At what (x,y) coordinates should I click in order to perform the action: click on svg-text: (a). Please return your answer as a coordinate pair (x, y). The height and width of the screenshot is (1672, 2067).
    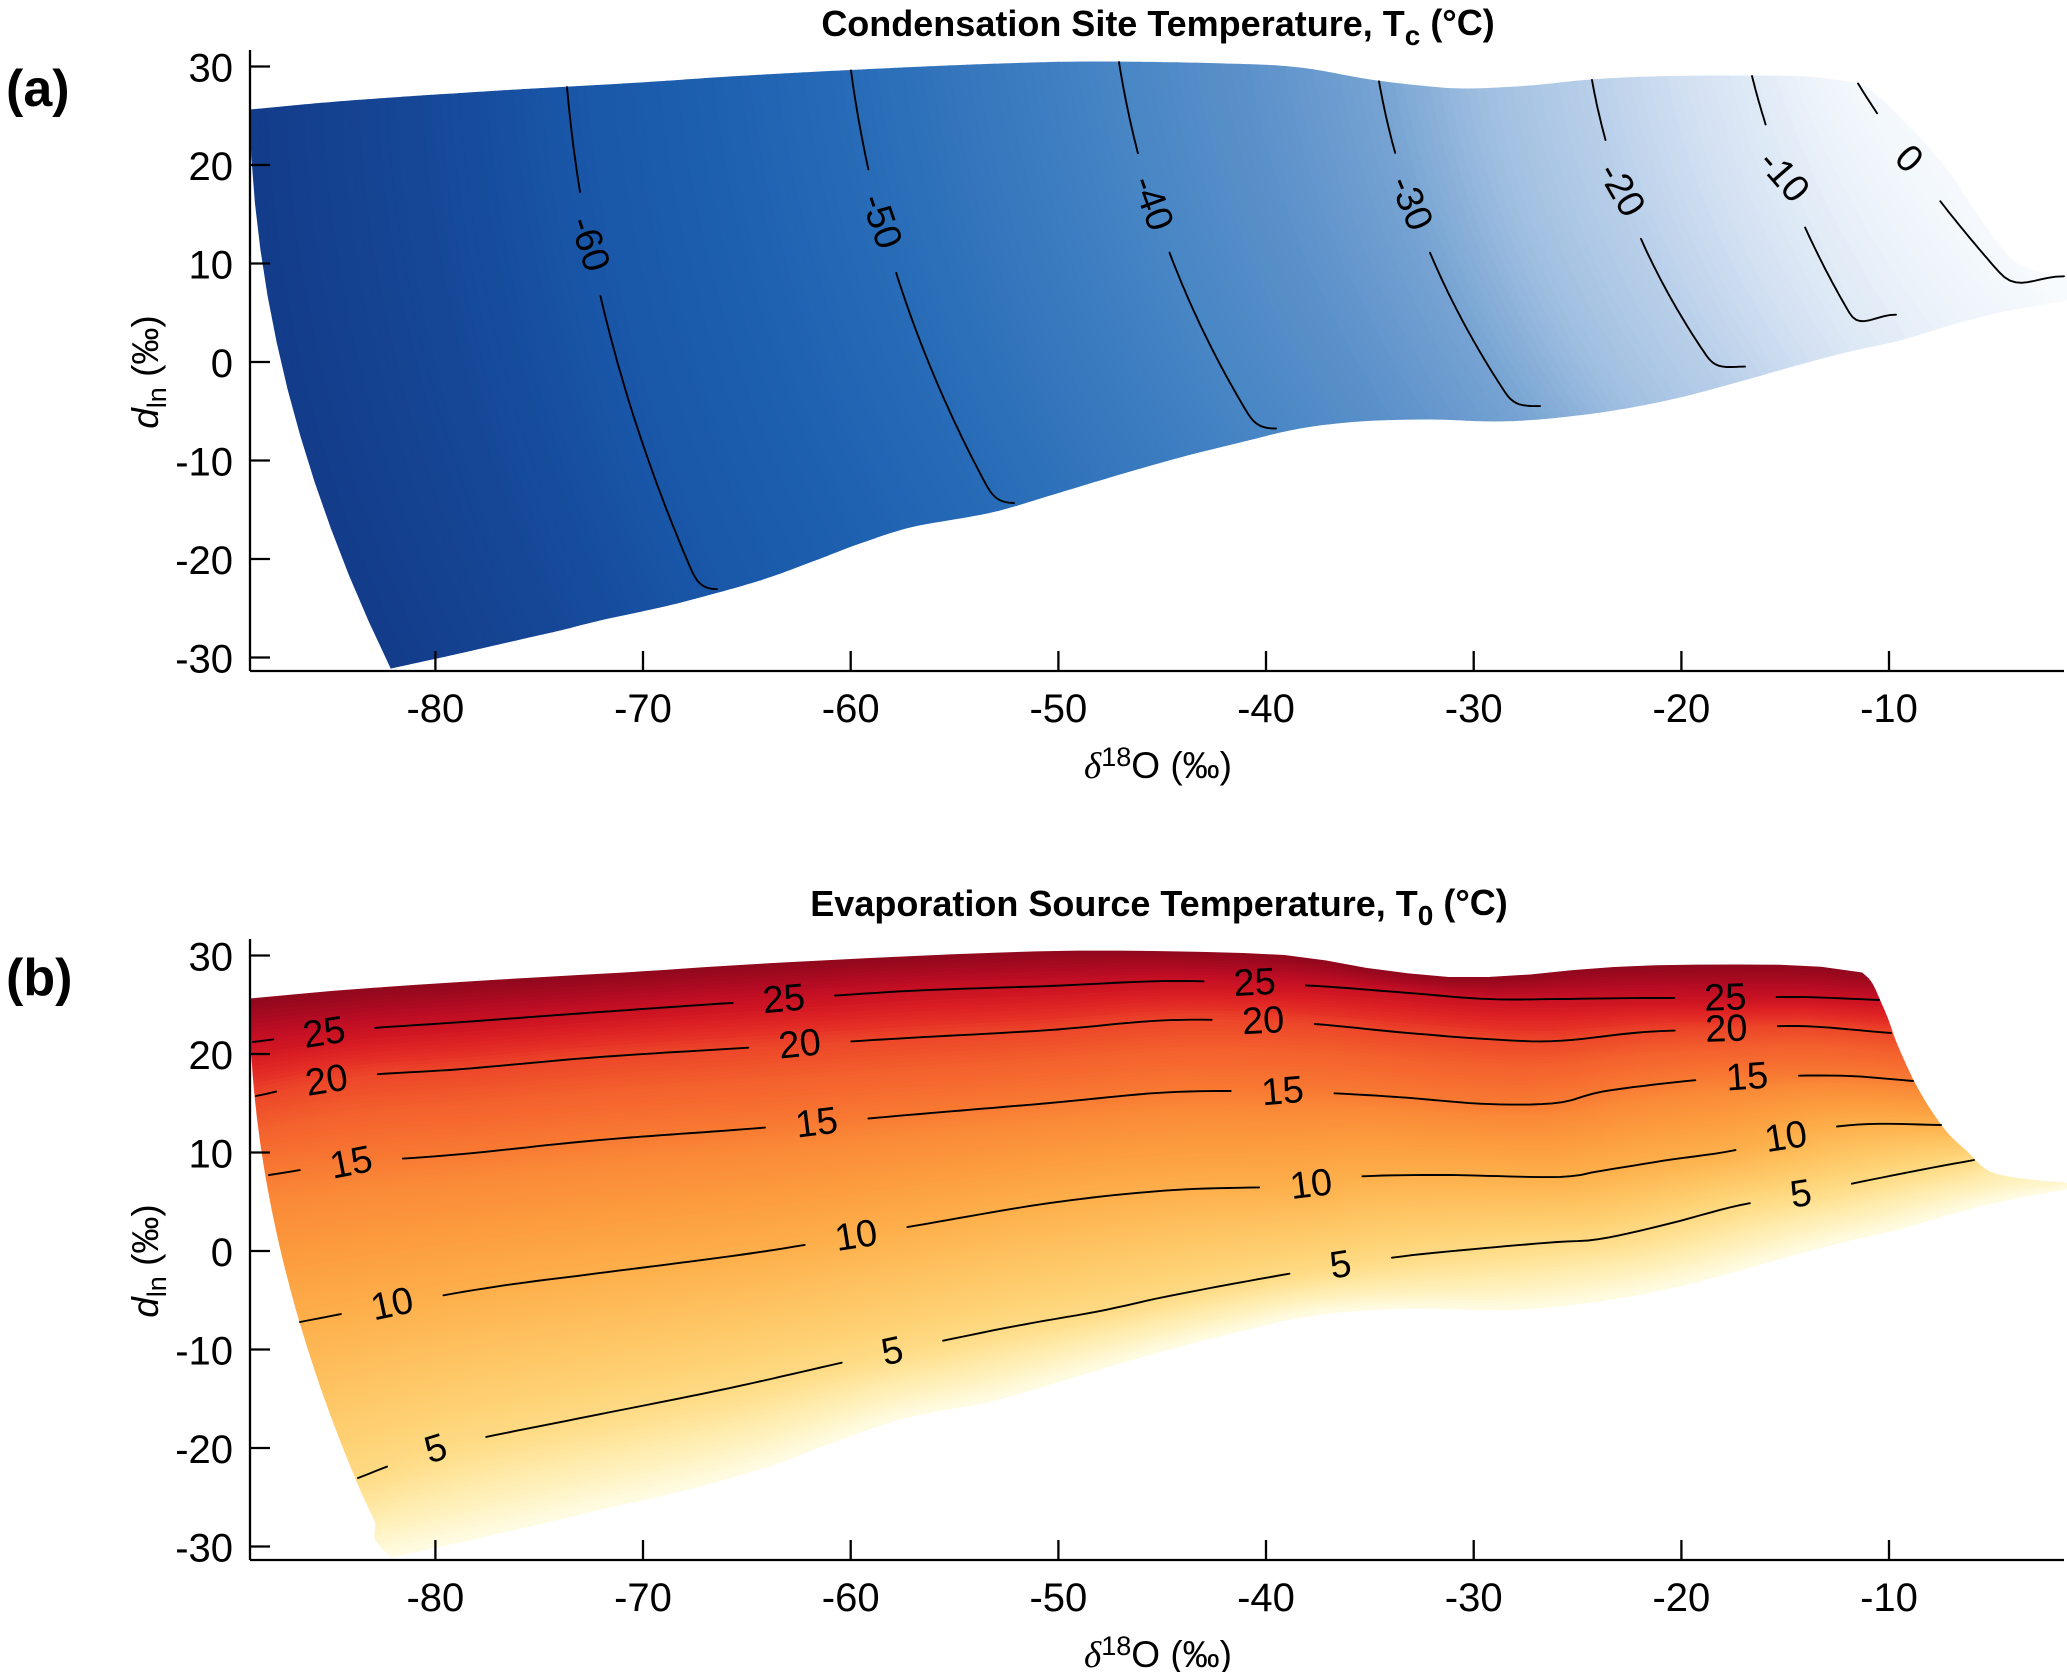
    Looking at the image, I should click on (38, 89).